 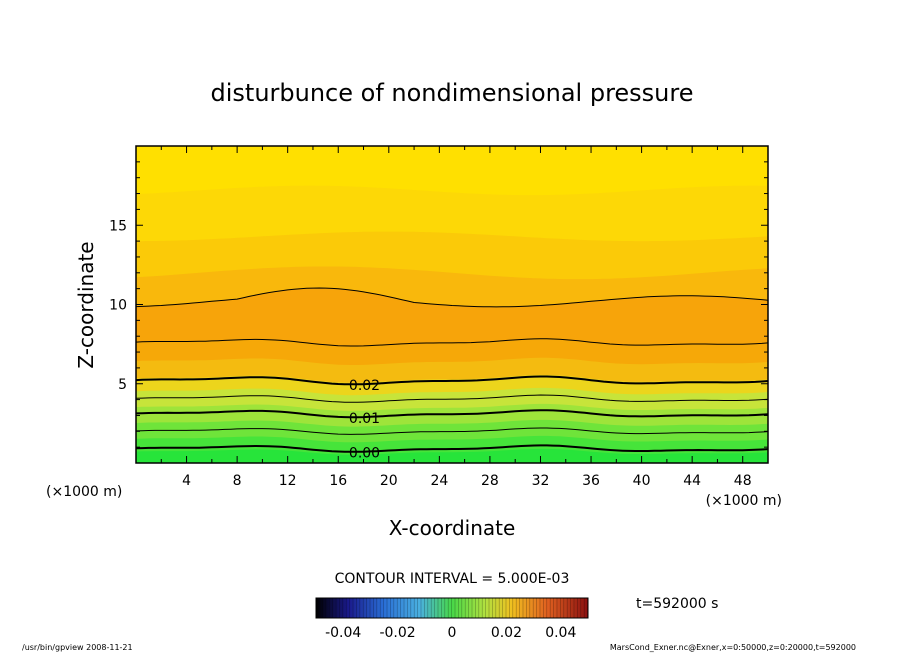 What do you see at coordinates (452, 528) in the screenshot?
I see `x-axis-label: X-coordinate` at bounding box center [452, 528].